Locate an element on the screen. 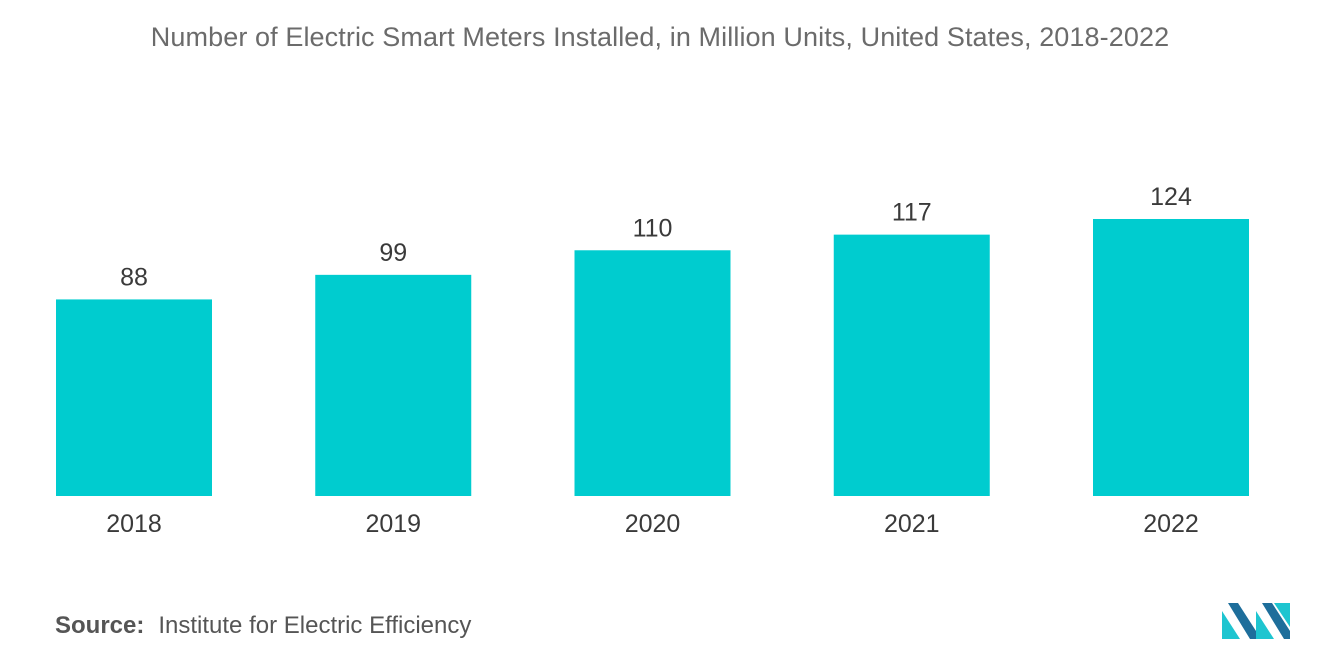 The image size is (1320, 665). value-labels-group: 88 99 110 117 124 is located at coordinates (656, 237).